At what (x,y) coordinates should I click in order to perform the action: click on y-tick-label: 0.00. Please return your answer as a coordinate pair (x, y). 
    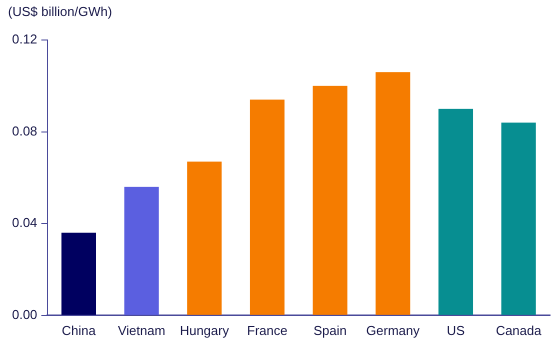
    Looking at the image, I should click on (25, 314).